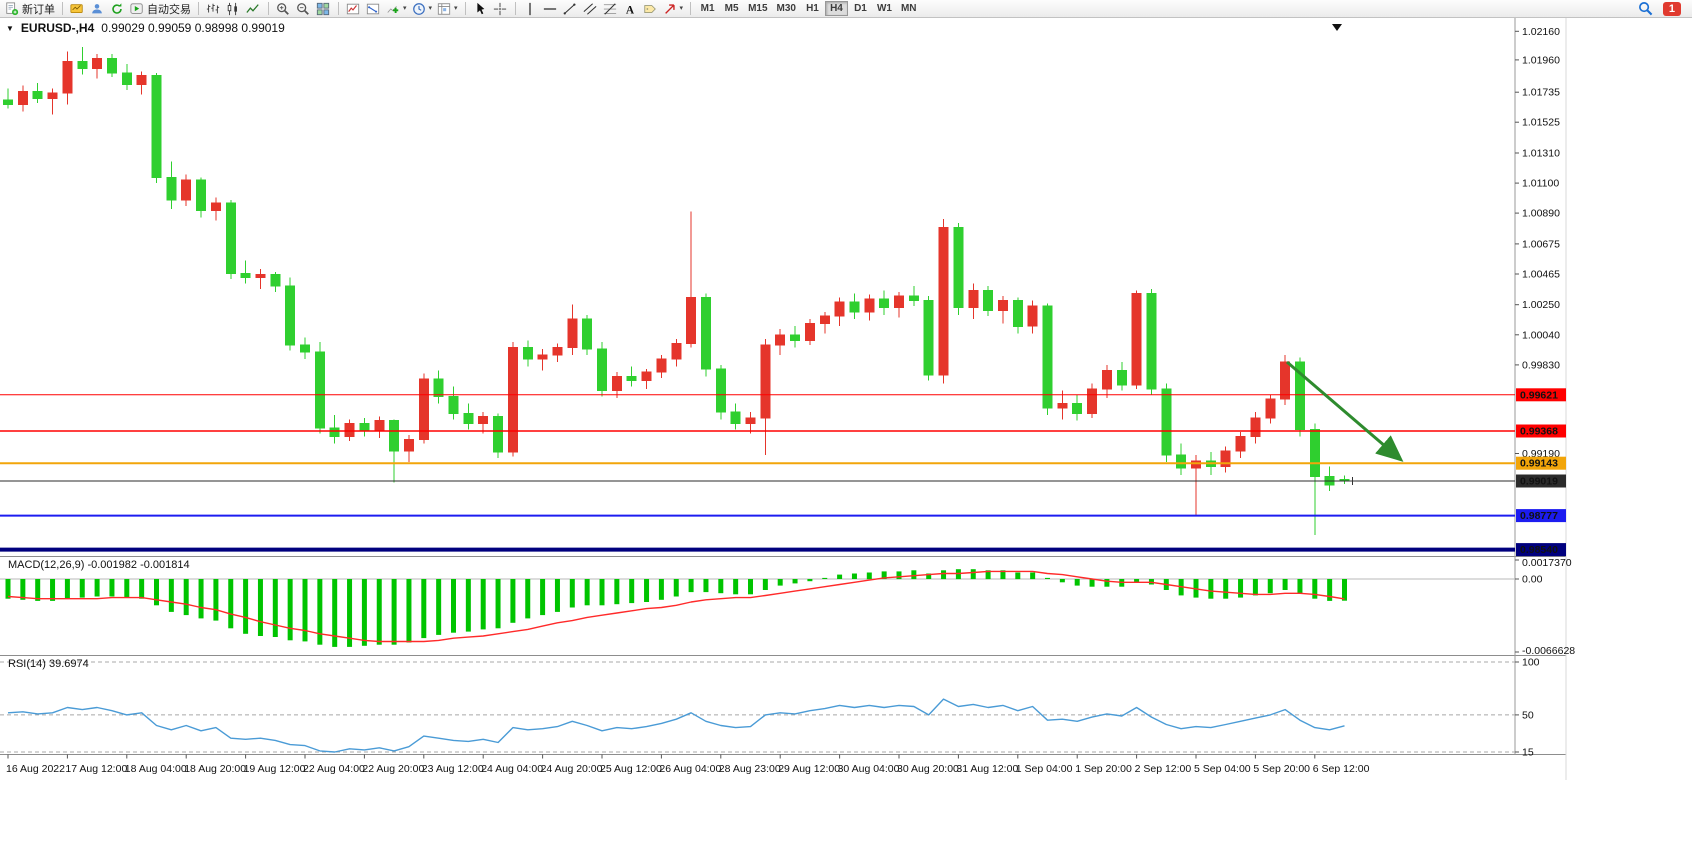 Image resolution: width=1692 pixels, height=845 pixels. Describe the element at coordinates (530, 9) in the screenshot. I see `vertical-line-tool-button` at that location.